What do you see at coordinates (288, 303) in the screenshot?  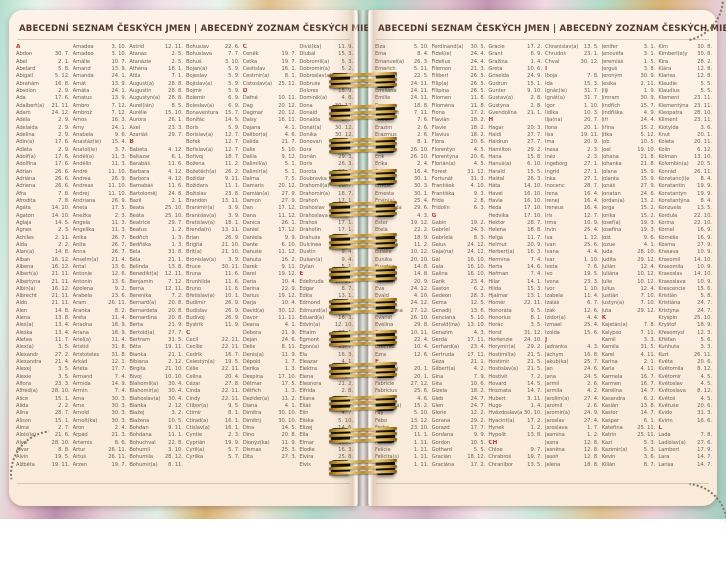 I see `nameday-date: 10. 4.` at bounding box center [288, 303].